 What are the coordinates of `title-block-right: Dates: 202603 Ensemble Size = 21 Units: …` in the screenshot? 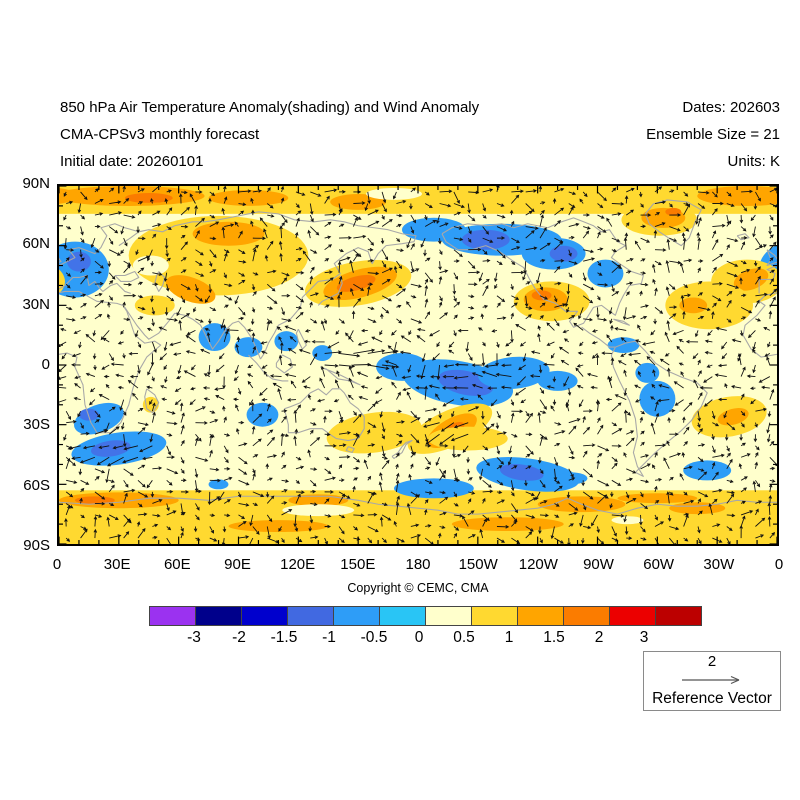 It's located at (713, 139).